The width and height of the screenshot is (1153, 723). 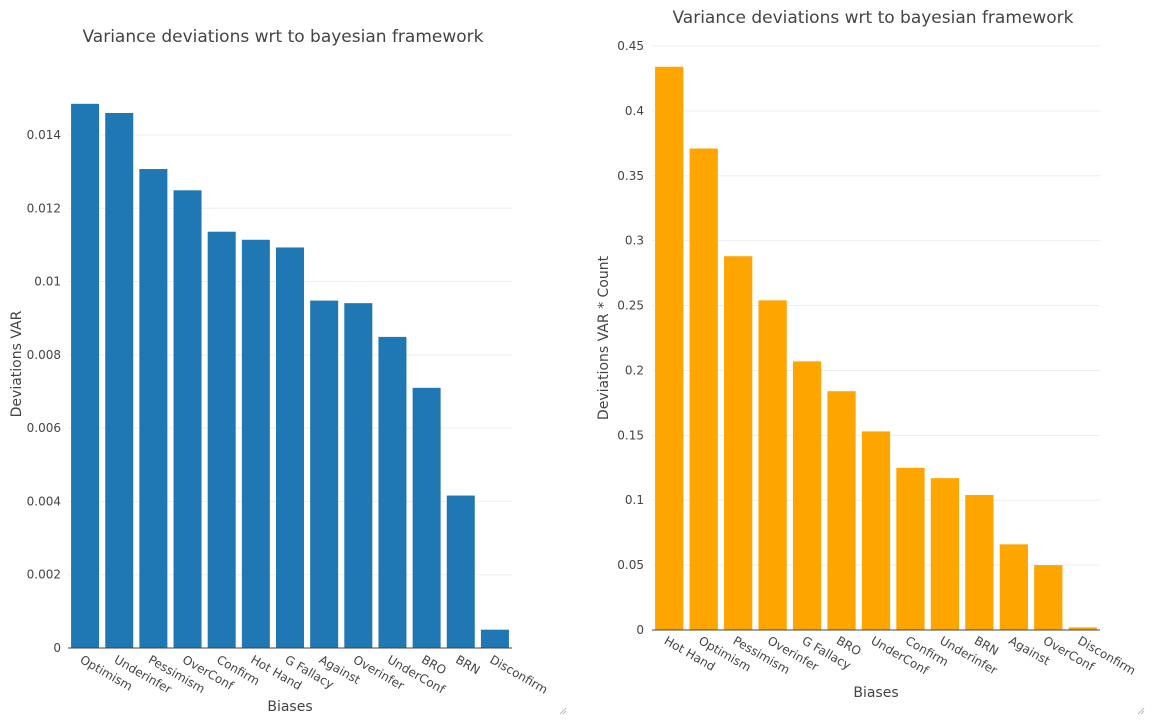 I want to click on y-tick-label: 0.014, so click(x=44, y=135).